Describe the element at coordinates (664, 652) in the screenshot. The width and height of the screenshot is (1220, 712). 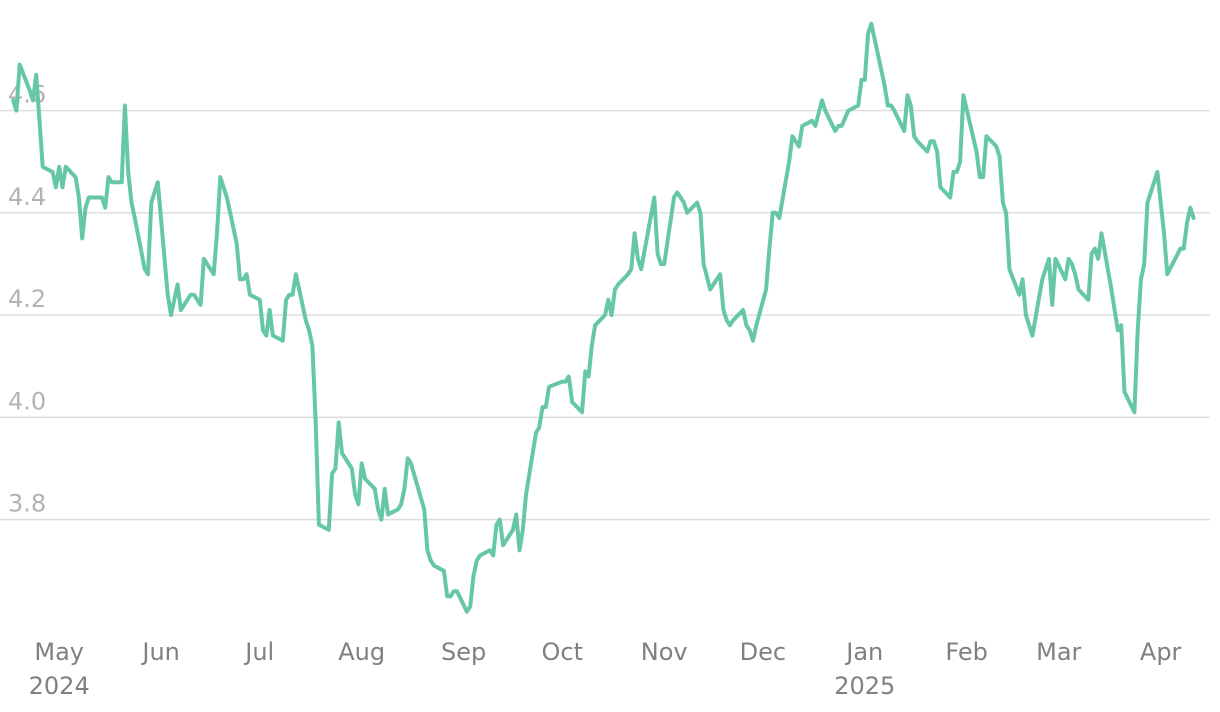
I see `x-tick-label: Nov` at that location.